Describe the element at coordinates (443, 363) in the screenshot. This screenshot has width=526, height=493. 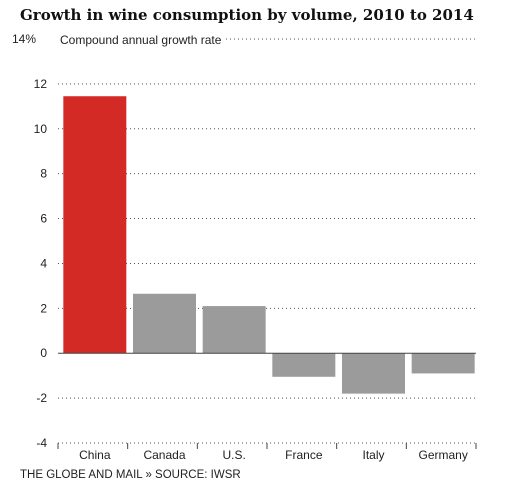
I see `bar-germany` at that location.